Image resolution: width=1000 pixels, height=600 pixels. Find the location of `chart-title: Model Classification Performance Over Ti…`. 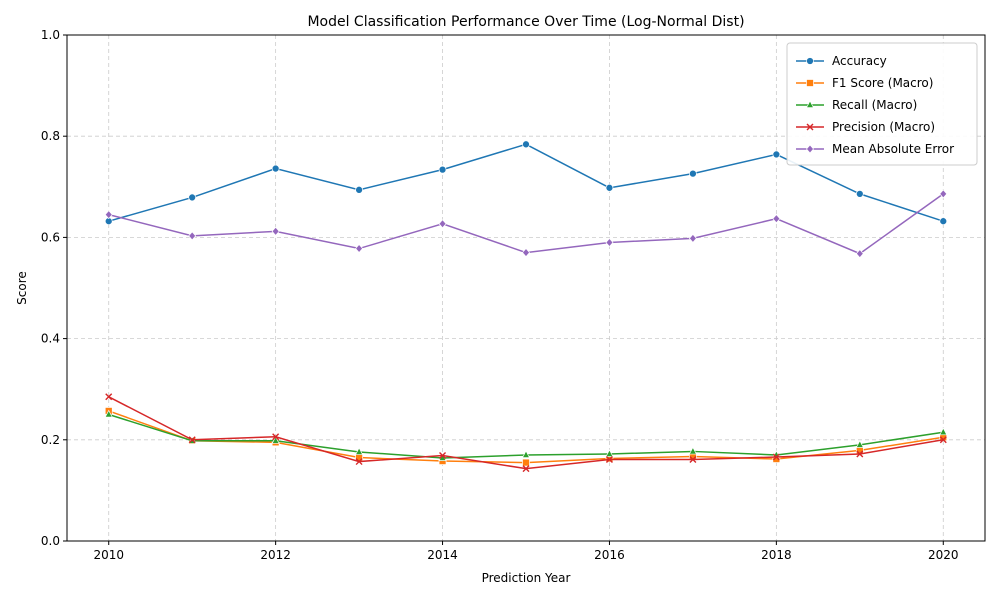

chart-title: Model Classification Performance Over Ti… is located at coordinates (525, 22).